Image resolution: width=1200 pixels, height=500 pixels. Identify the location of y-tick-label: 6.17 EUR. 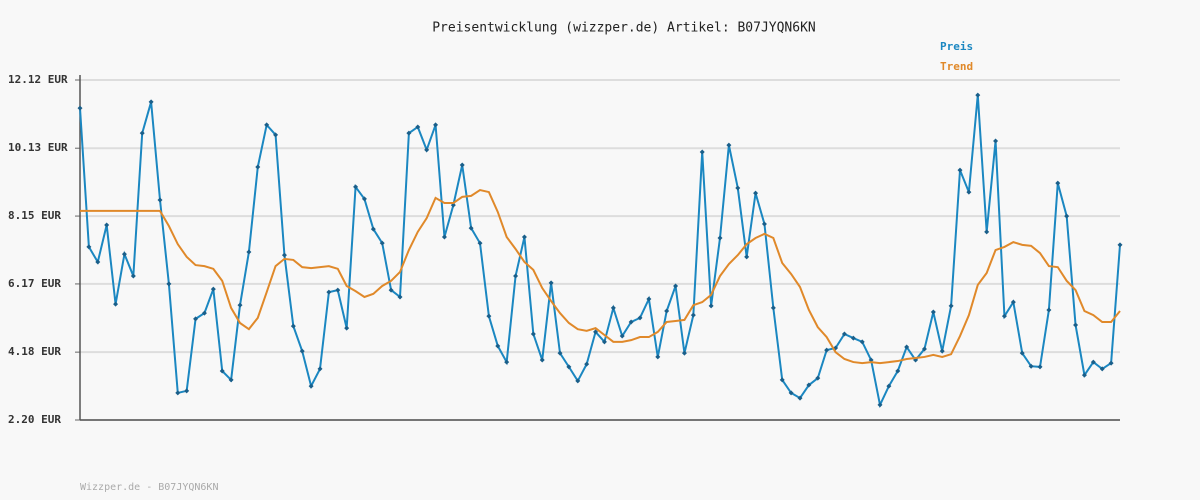
(34, 283).